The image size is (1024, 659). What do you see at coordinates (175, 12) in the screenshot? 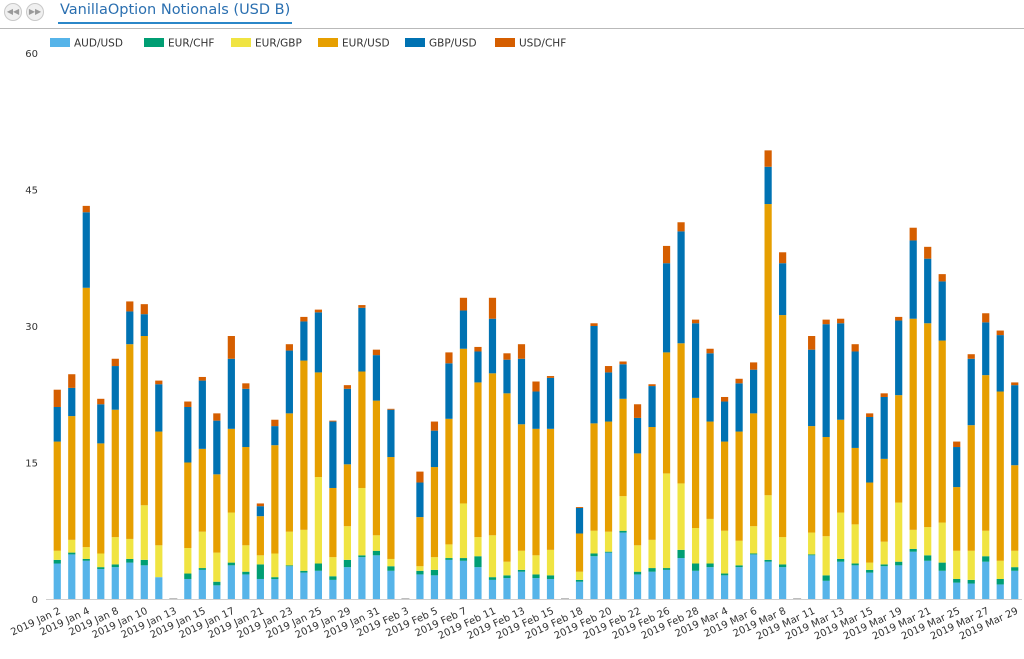
I see `tab-vanilla-option-notionals: VanillaOption Notionals (USD B)` at bounding box center [175, 12].